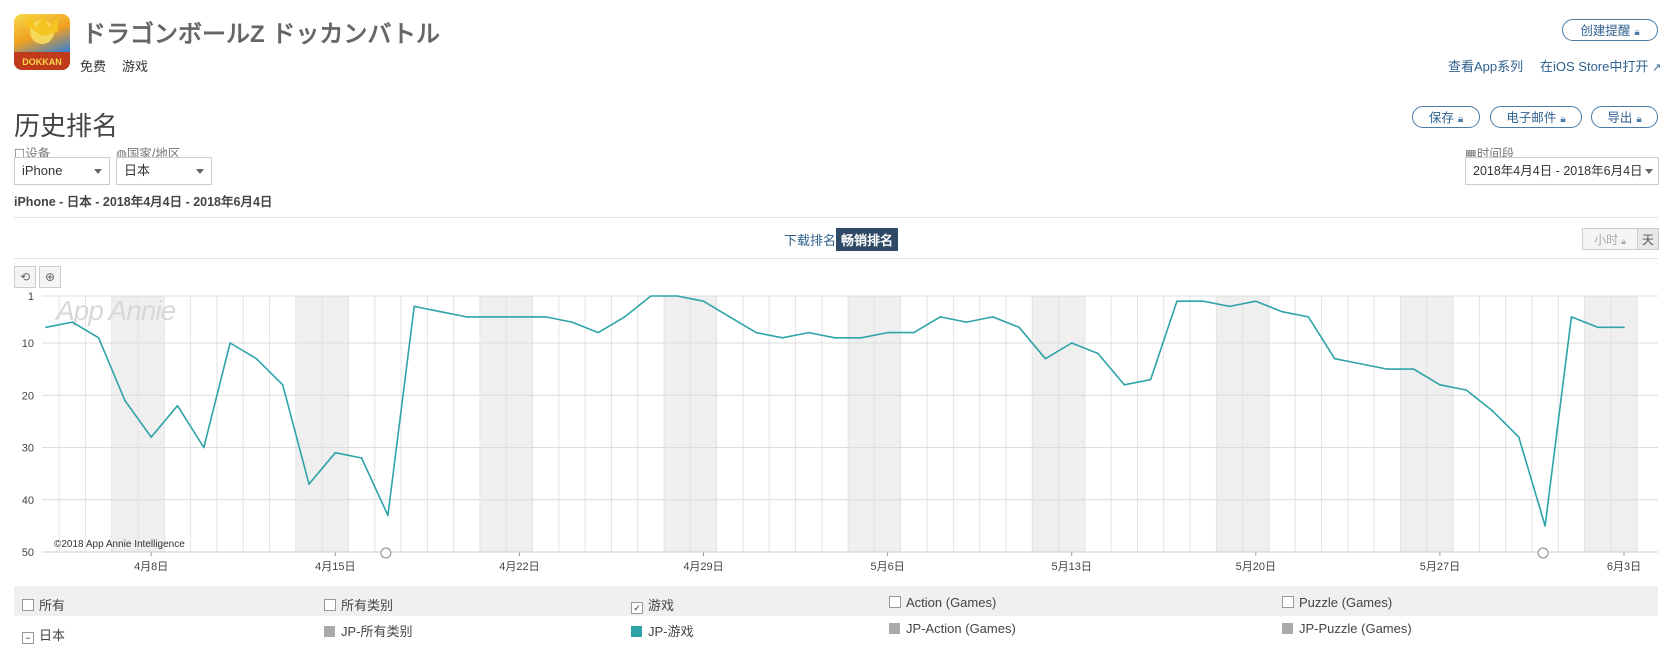  Describe the element at coordinates (887, 567) in the screenshot. I see `x-tick-label: 5月6日` at that location.